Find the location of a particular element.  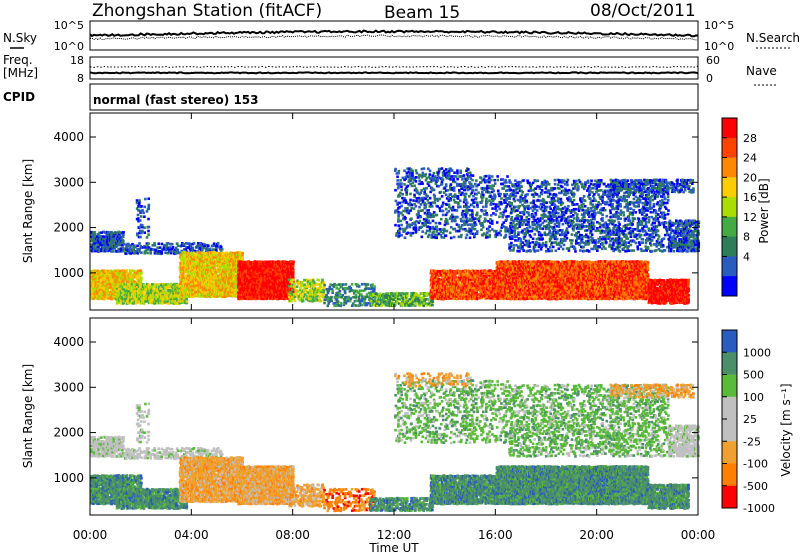

nsearch-tick-top: 10^5 is located at coordinates (719, 25).